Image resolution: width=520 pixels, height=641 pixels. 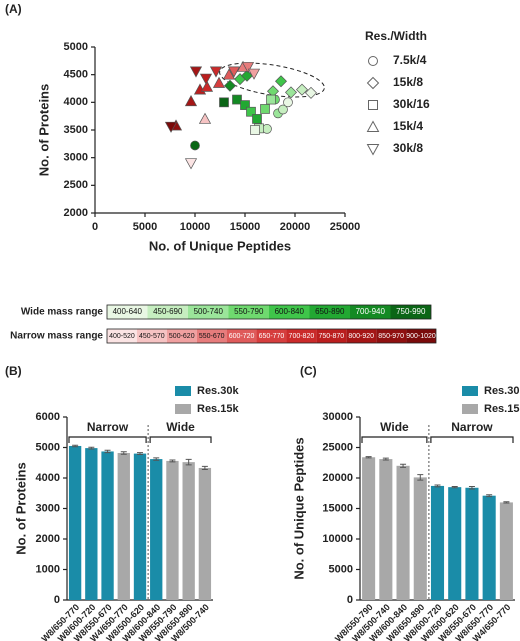 I want to click on mass-range-label: 550-670, so click(x=212, y=336).